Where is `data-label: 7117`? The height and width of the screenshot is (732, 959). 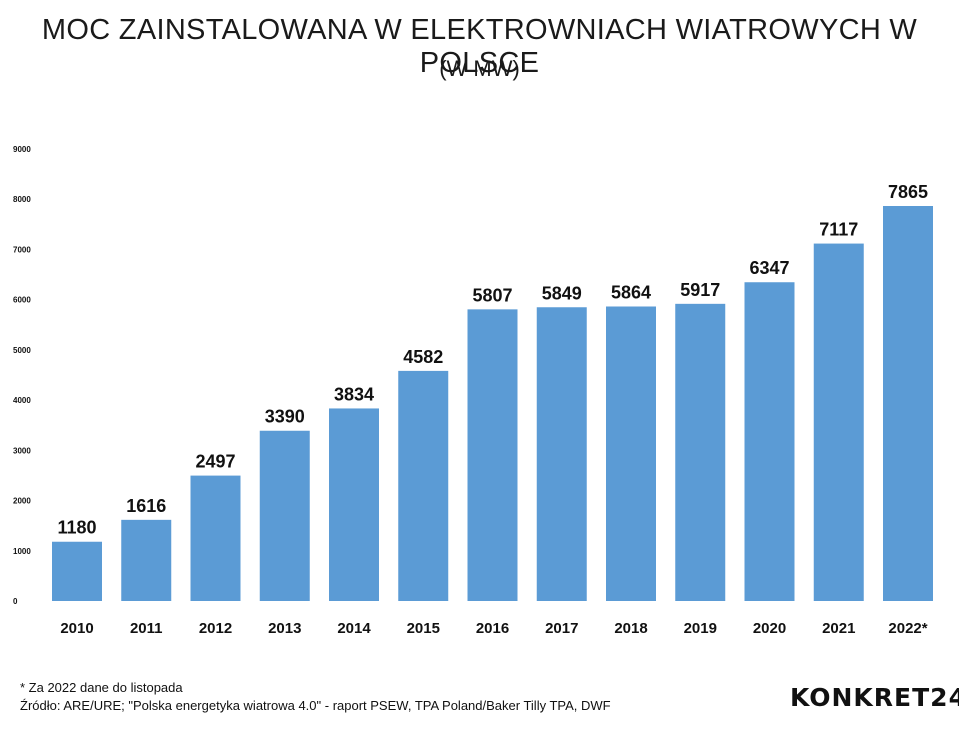
data-label: 7117 is located at coordinates (838, 230).